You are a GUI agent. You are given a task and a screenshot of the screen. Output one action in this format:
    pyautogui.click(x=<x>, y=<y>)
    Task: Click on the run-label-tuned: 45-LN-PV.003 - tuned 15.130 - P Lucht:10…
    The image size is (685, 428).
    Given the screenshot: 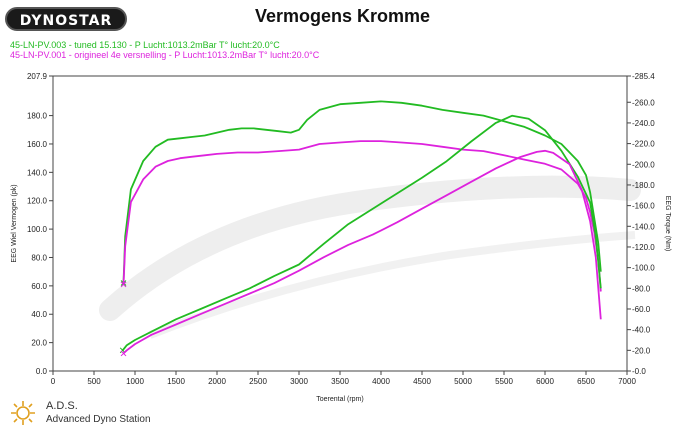 What is the action you would take?
    pyautogui.click(x=145, y=45)
    